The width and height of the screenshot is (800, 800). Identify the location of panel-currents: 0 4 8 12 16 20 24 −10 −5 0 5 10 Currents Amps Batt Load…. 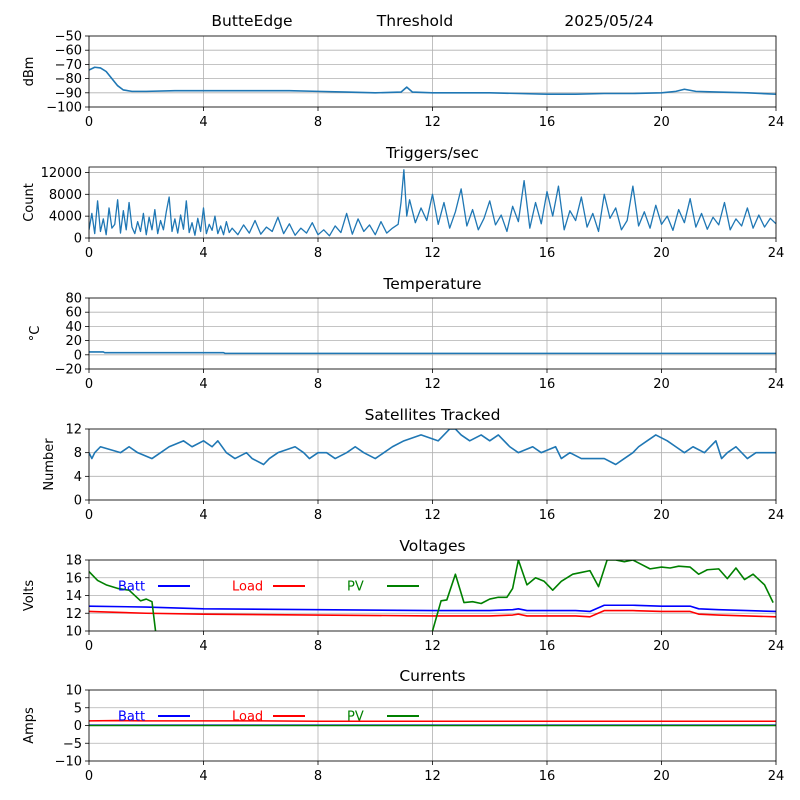
(403, 725).